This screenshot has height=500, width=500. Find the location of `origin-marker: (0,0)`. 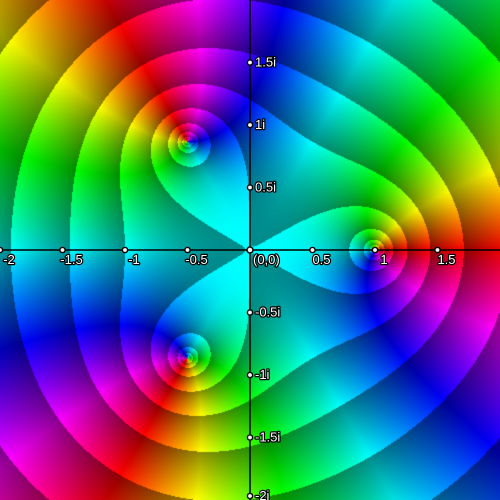

origin-marker: (0,0) is located at coordinates (263, 257).